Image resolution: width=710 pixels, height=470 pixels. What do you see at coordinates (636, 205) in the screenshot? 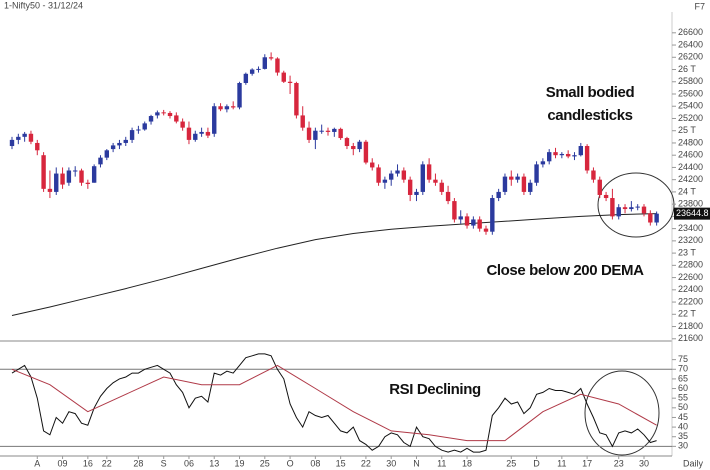
I see `highlight-ellipse` at bounding box center [636, 205].